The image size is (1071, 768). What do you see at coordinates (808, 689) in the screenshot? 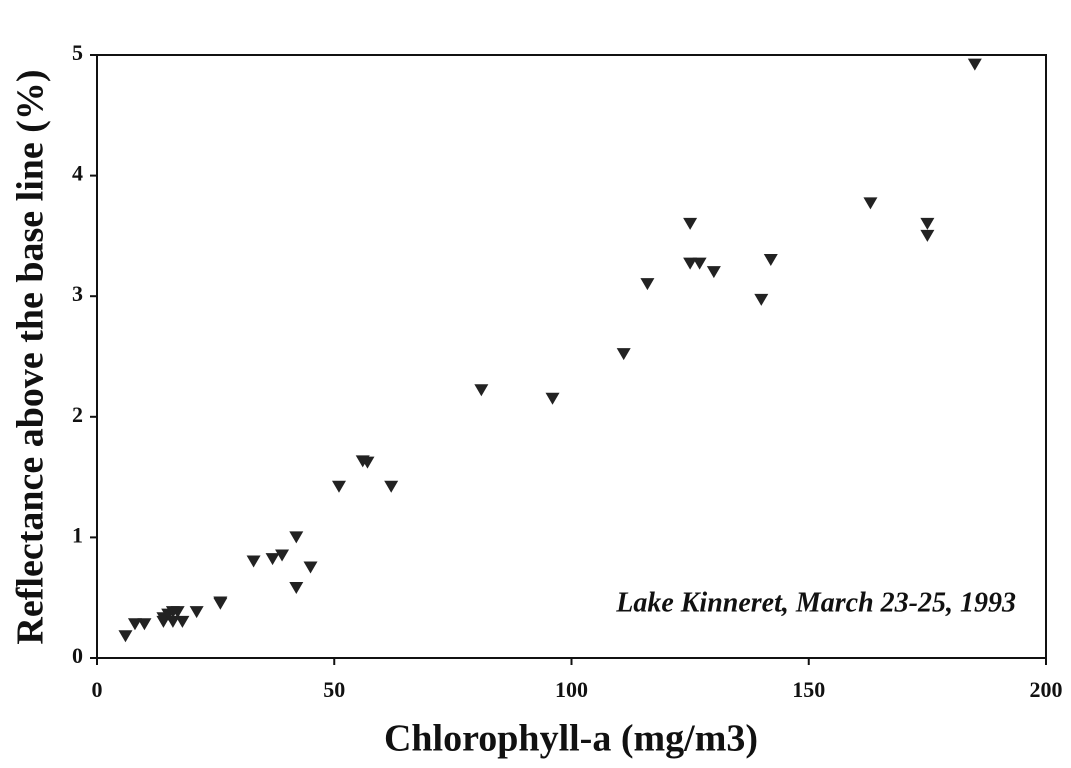
I see `x-tick-label: 150` at bounding box center [808, 689].